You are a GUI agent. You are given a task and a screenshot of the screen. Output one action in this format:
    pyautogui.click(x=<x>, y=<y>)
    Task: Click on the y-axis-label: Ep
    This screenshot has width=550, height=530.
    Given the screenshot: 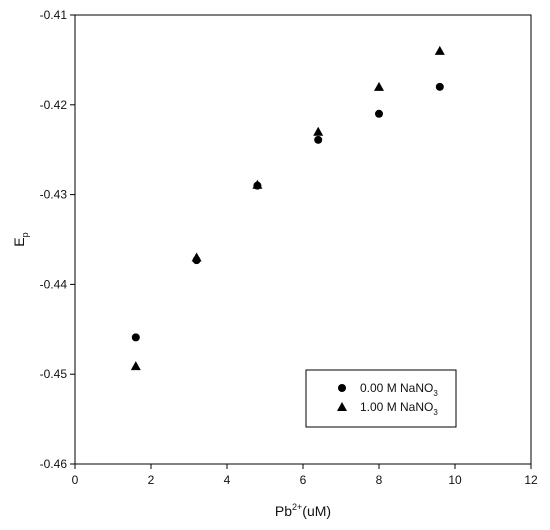 What is the action you would take?
    pyautogui.click(x=20, y=239)
    